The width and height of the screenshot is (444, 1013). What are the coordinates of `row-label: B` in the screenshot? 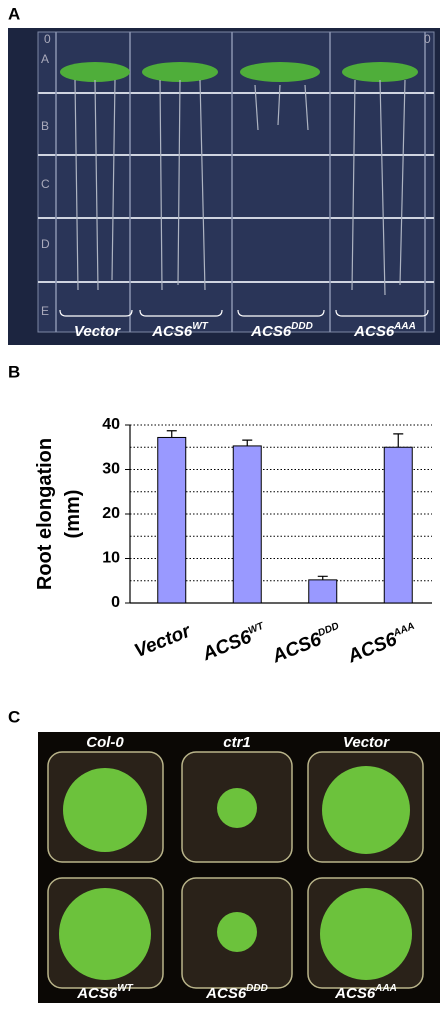 It's located at (45, 126).